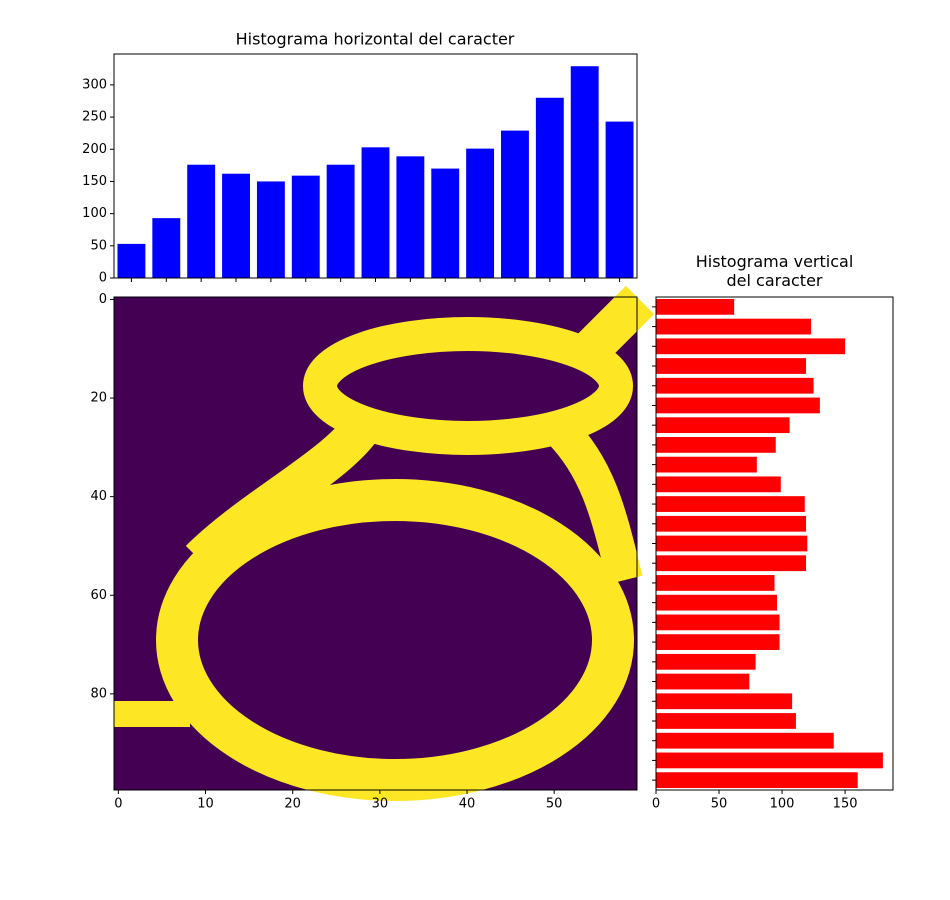 The width and height of the screenshot is (950, 900). What do you see at coordinates (94, 213) in the screenshot?
I see `y-tick-label: 100` at bounding box center [94, 213].